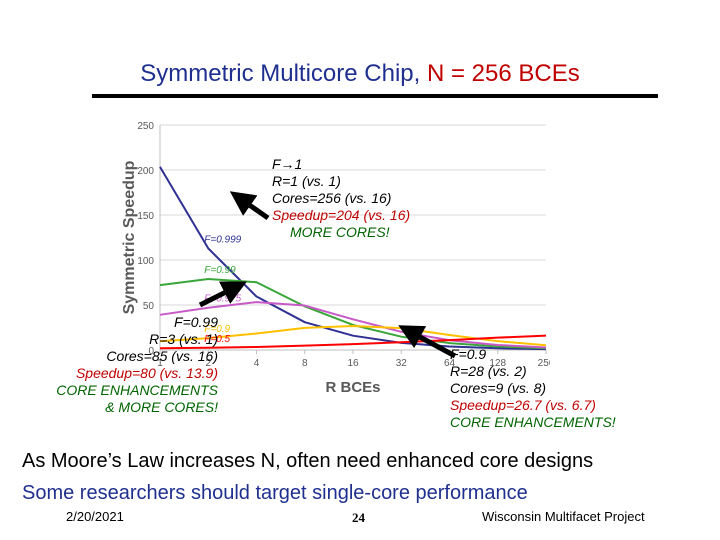 This screenshot has width=720, height=540. I want to click on annotation-f099-verdict: CORE ENHANCEMENTS, so click(137, 390).